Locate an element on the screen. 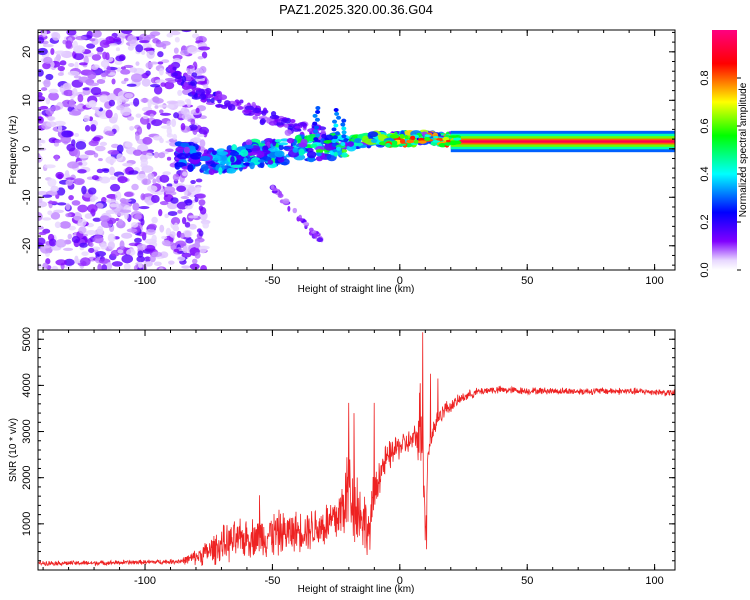 Image resolution: width=750 pixels, height=600 pixels. spec-ytick-label: 0 is located at coordinates (27, 149).